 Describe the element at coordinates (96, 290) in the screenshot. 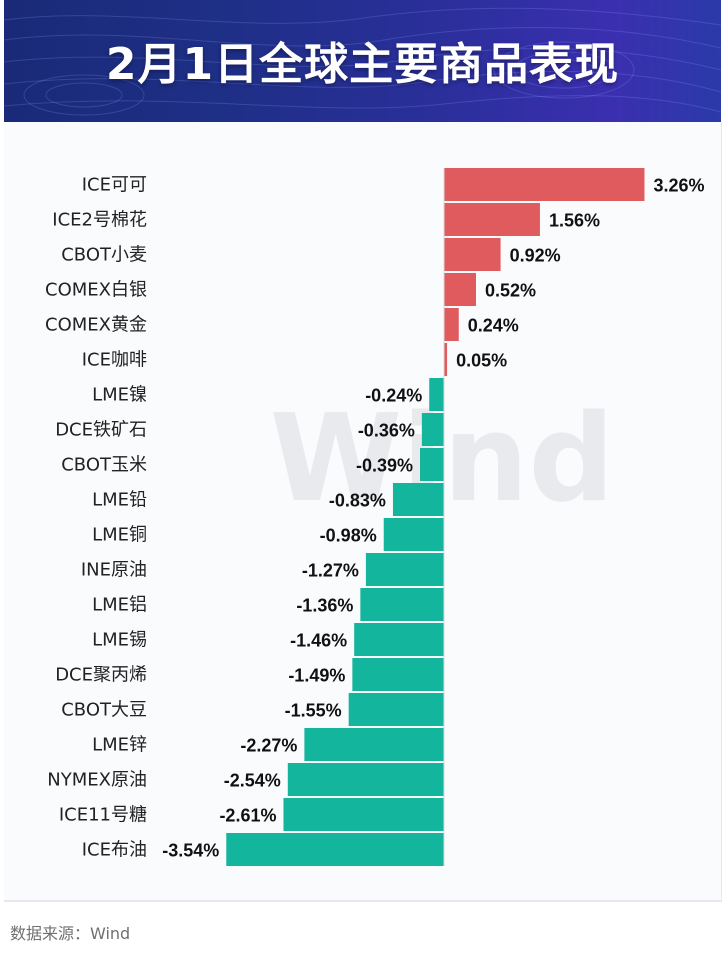

I see `category-label: COMEX白银` at that location.